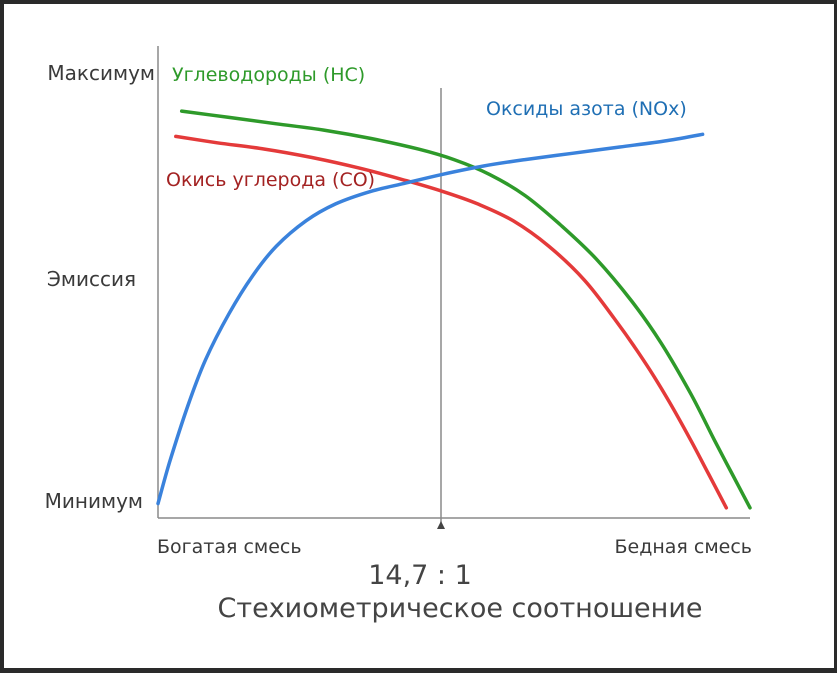  What do you see at coordinates (683, 547) in the screenshot?
I see `x-tick-label-lean: Бедная смесь` at bounding box center [683, 547].